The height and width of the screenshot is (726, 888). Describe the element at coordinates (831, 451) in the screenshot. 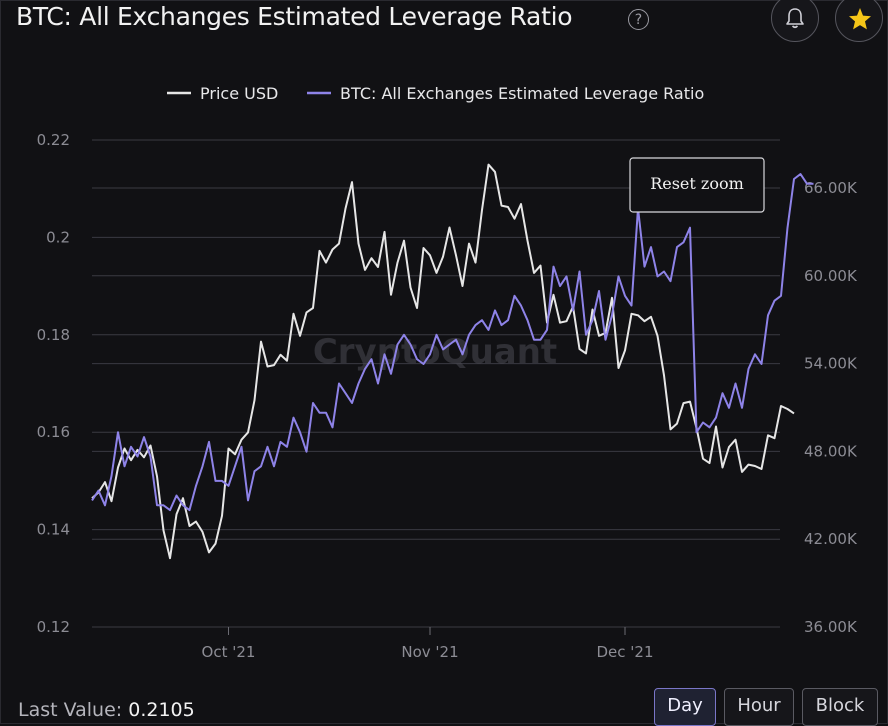

I see `right-tick-label: 48.00K` at that location.